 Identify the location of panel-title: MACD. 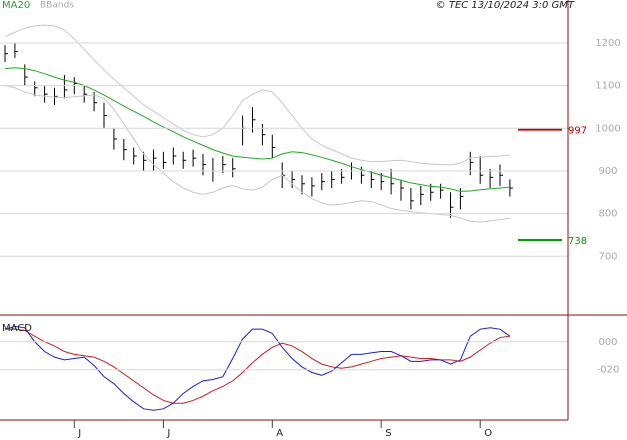
(17, 328).